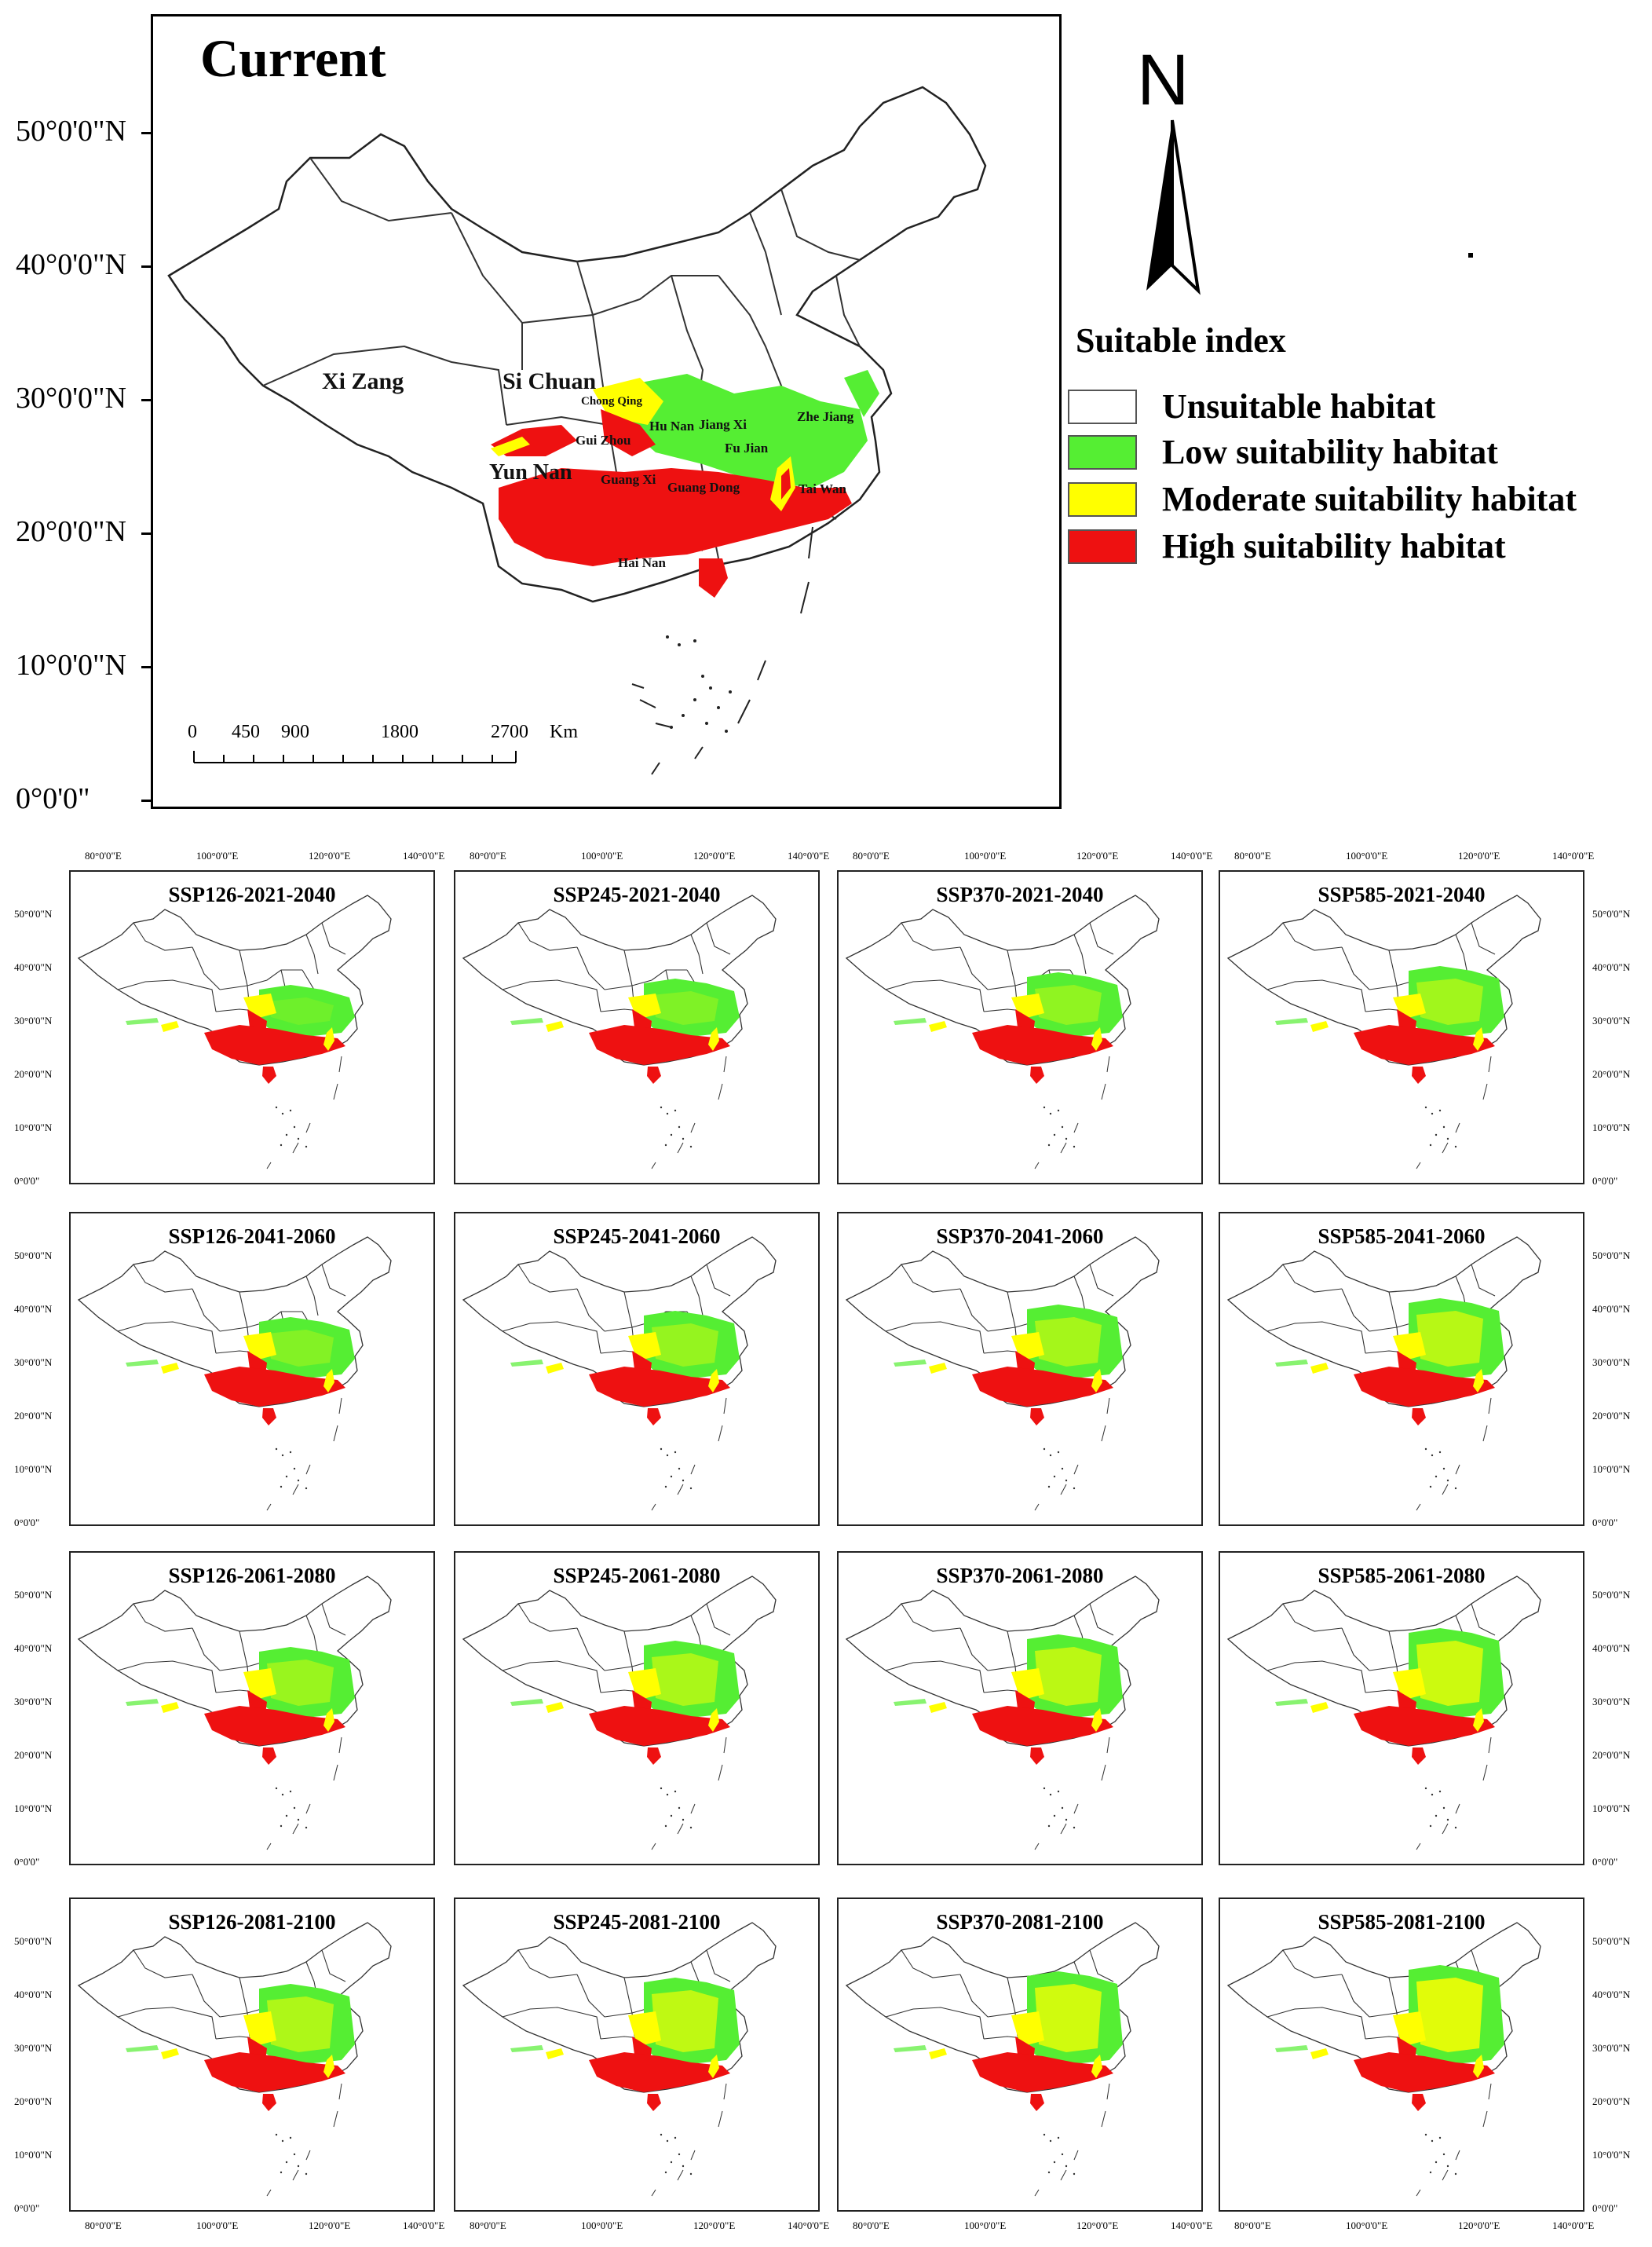 This screenshot has height=2247, width=1652. I want to click on scenario-panel-title: SSP370-2041-2060, so click(1020, 1236).